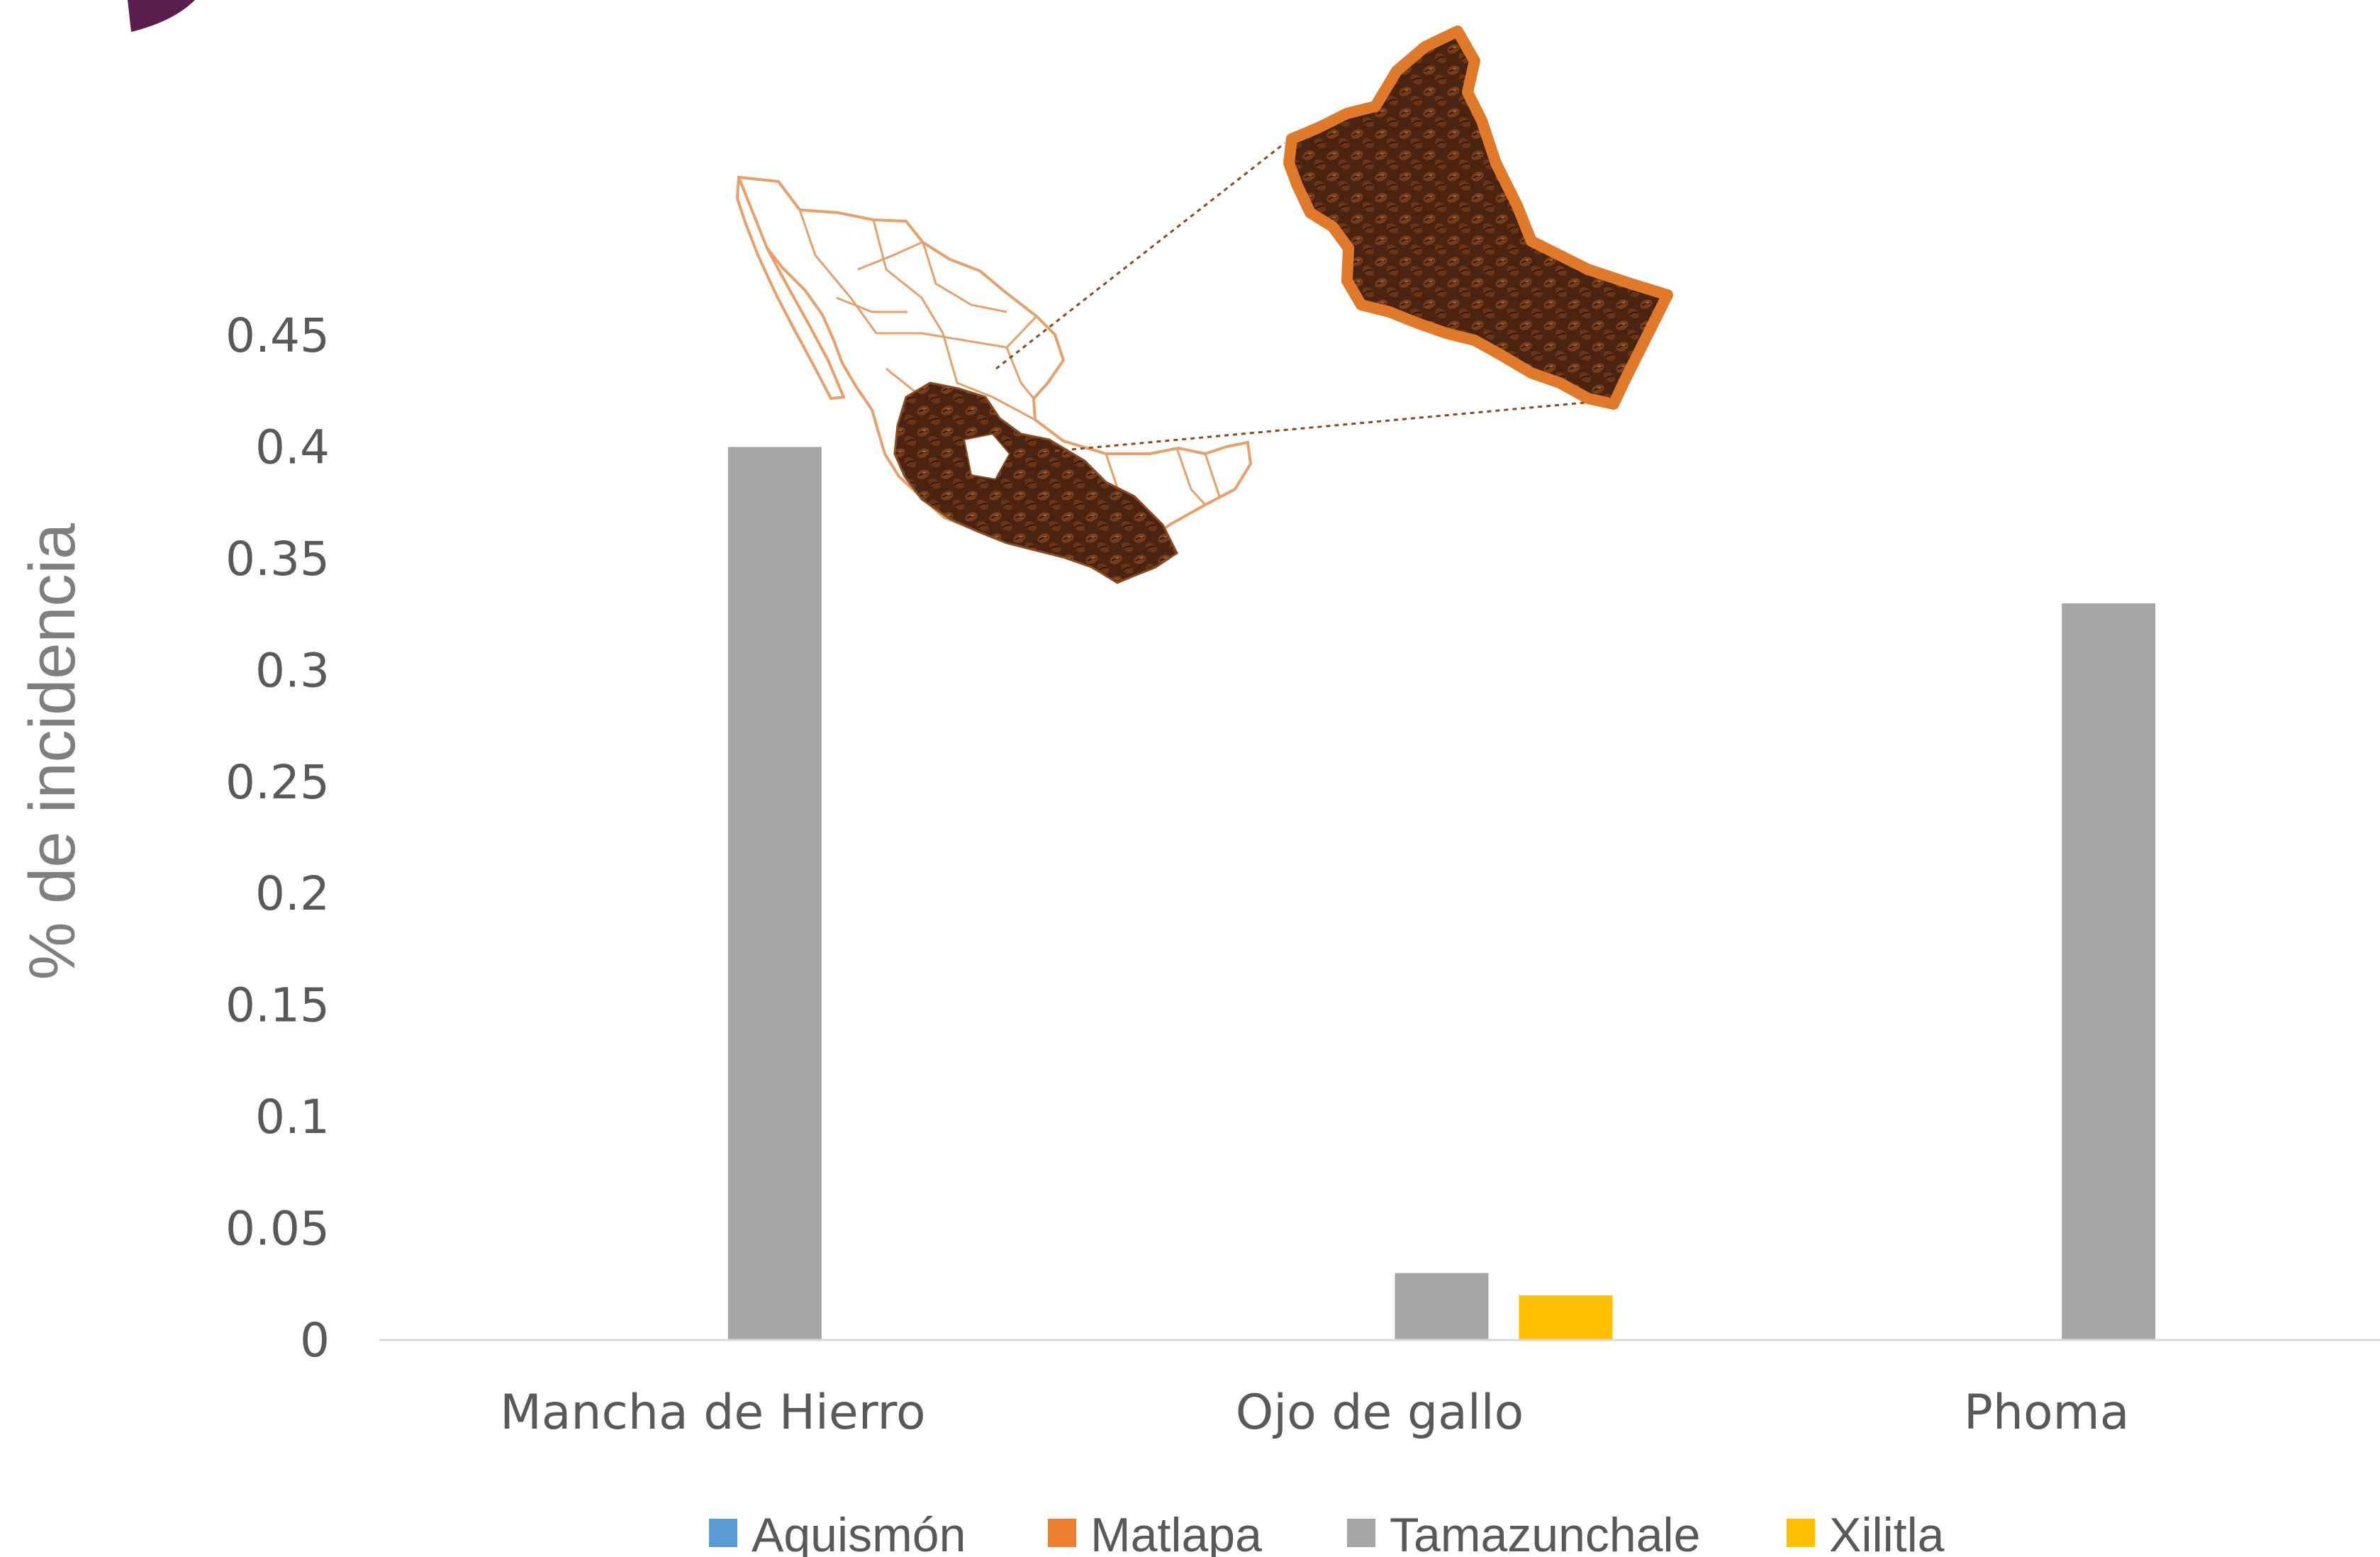  I want to click on y-tick-label: 0.3, so click(292, 670).